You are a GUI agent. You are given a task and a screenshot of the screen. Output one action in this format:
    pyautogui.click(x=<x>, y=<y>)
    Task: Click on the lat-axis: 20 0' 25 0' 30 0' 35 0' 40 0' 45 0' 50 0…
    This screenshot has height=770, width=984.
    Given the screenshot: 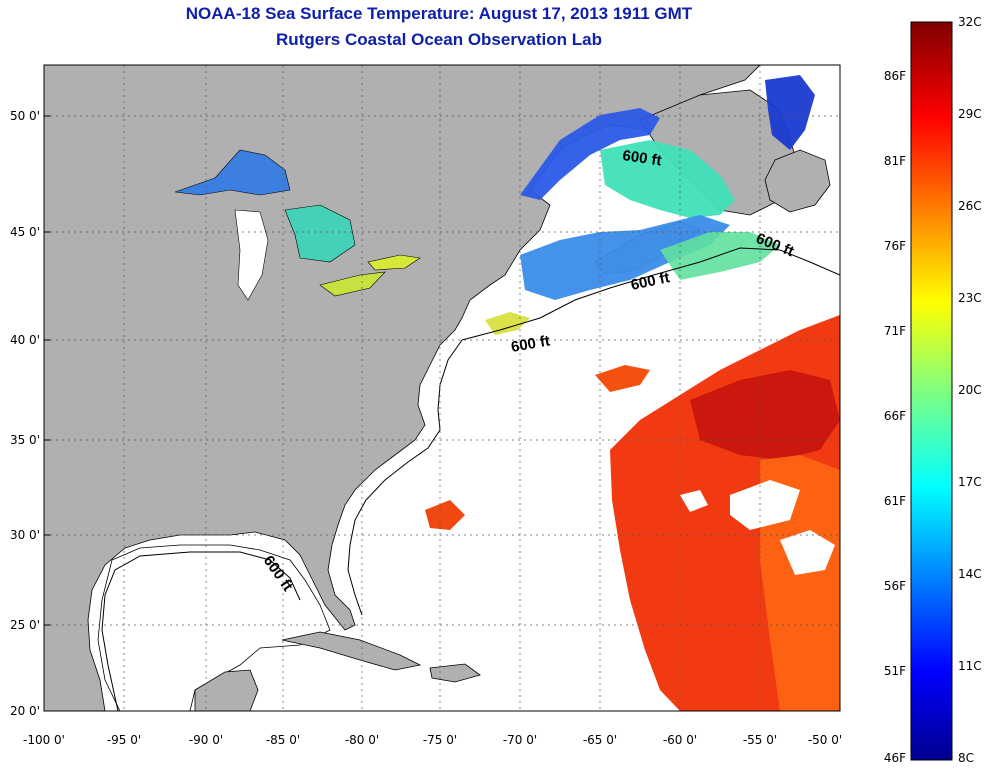 What is the action you would take?
    pyautogui.click(x=30, y=413)
    